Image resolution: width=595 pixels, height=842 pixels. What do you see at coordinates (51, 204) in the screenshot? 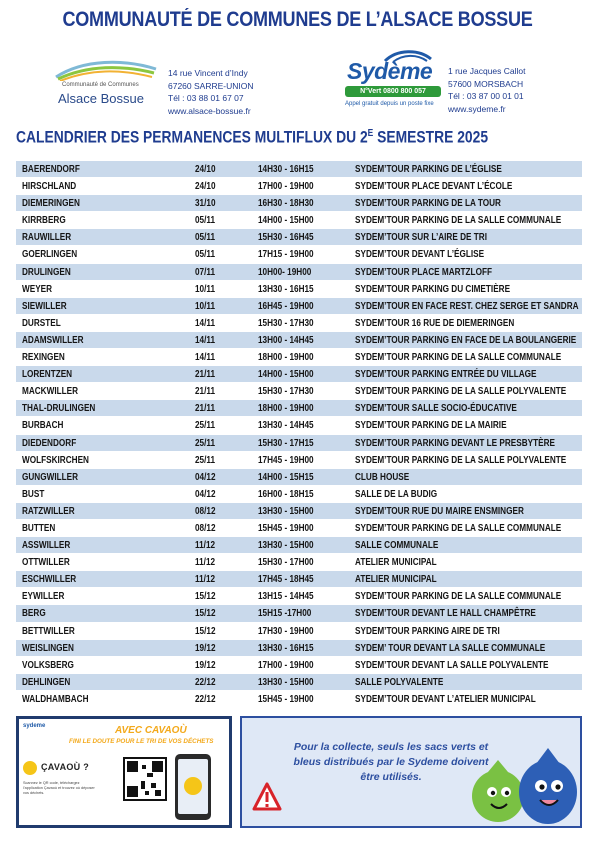
I see `town-cell: DIEMERINGEN` at bounding box center [51, 204].